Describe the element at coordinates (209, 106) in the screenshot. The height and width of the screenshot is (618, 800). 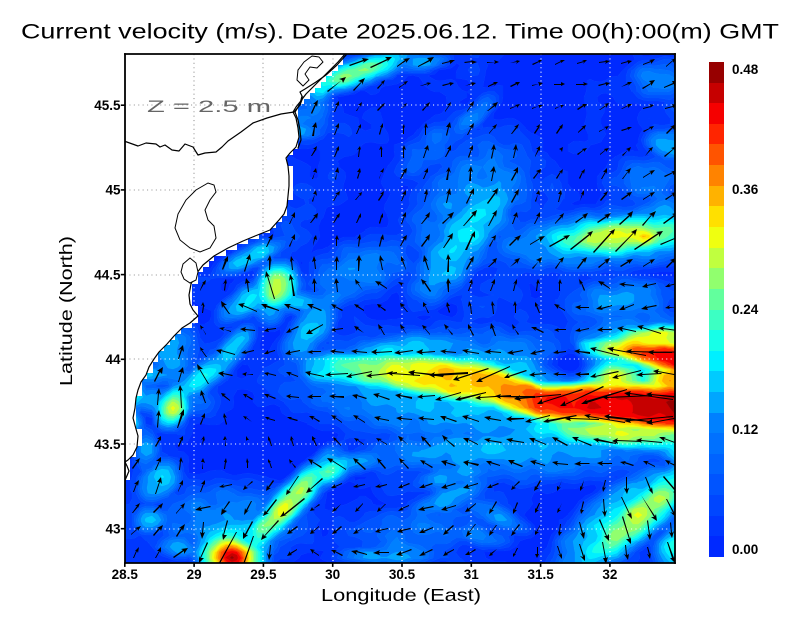
I see `svg-text: Z = 2.5 m` at that location.